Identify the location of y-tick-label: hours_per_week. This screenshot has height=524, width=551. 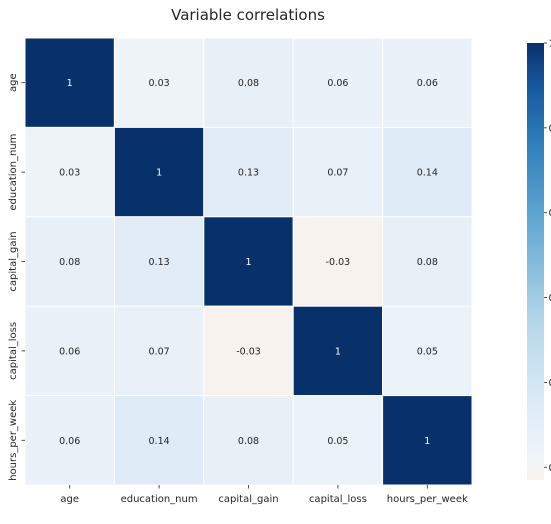
(13, 440).